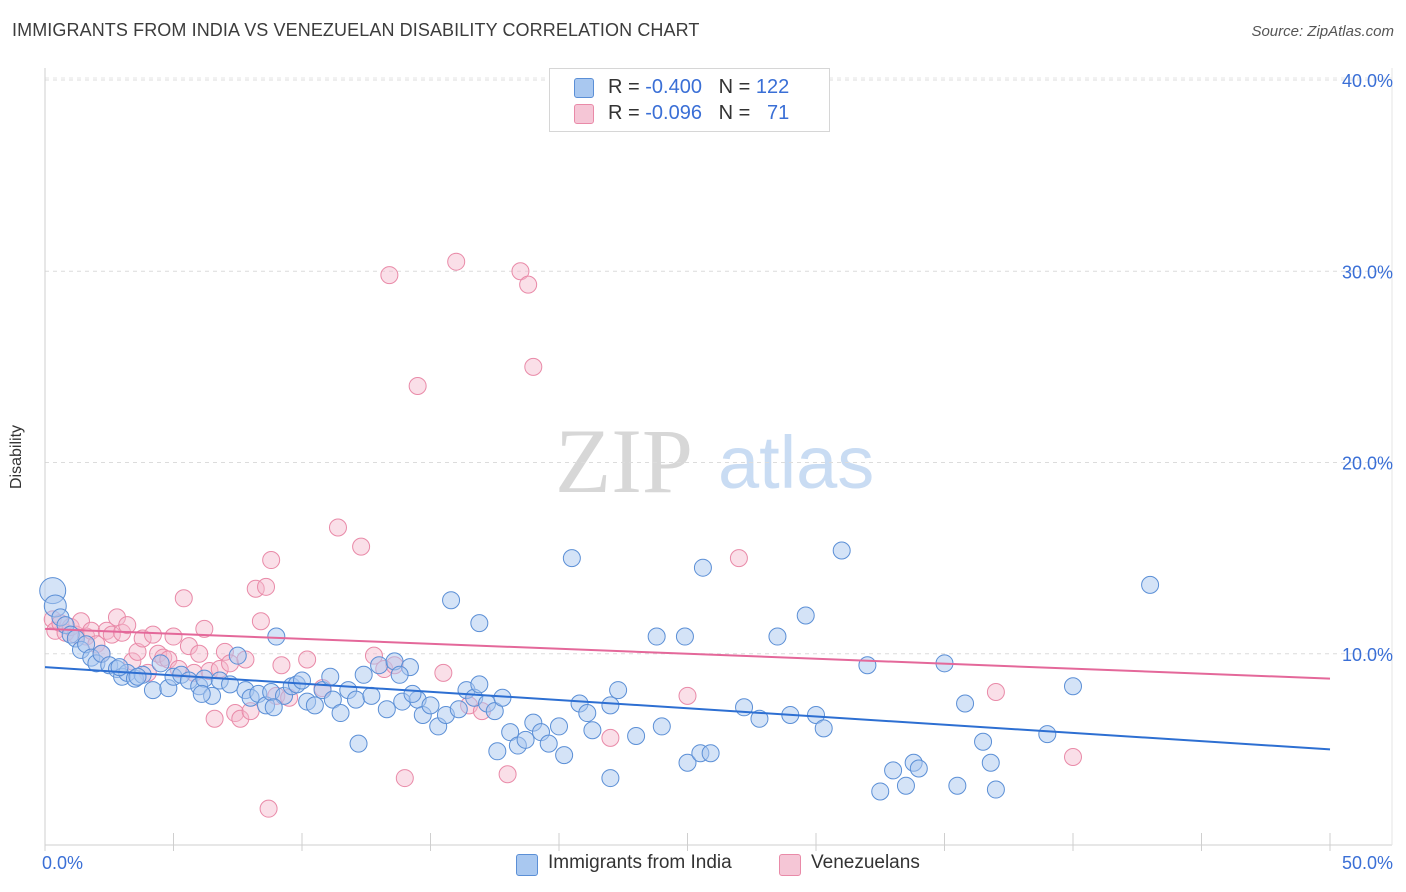 The height and width of the screenshot is (892, 1406). Describe the element at coordinates (527, 865) in the screenshot. I see `bottom-legend-swatch-india` at that location.